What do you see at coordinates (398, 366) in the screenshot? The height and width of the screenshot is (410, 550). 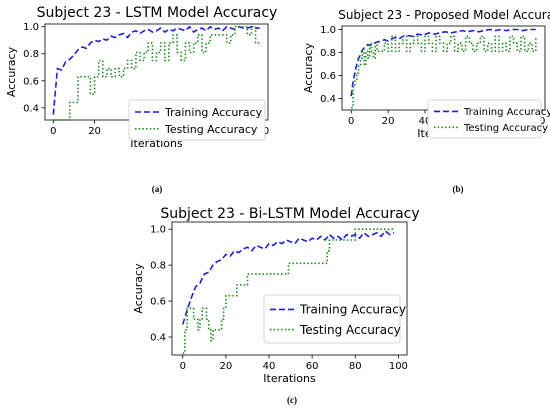 I see `x-tick-label: 100` at bounding box center [398, 366].